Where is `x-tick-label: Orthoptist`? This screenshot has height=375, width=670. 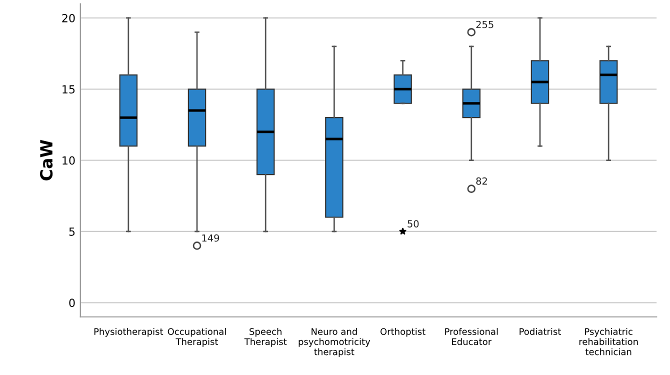 x-tick-label: Orthoptist is located at coordinates (403, 332).